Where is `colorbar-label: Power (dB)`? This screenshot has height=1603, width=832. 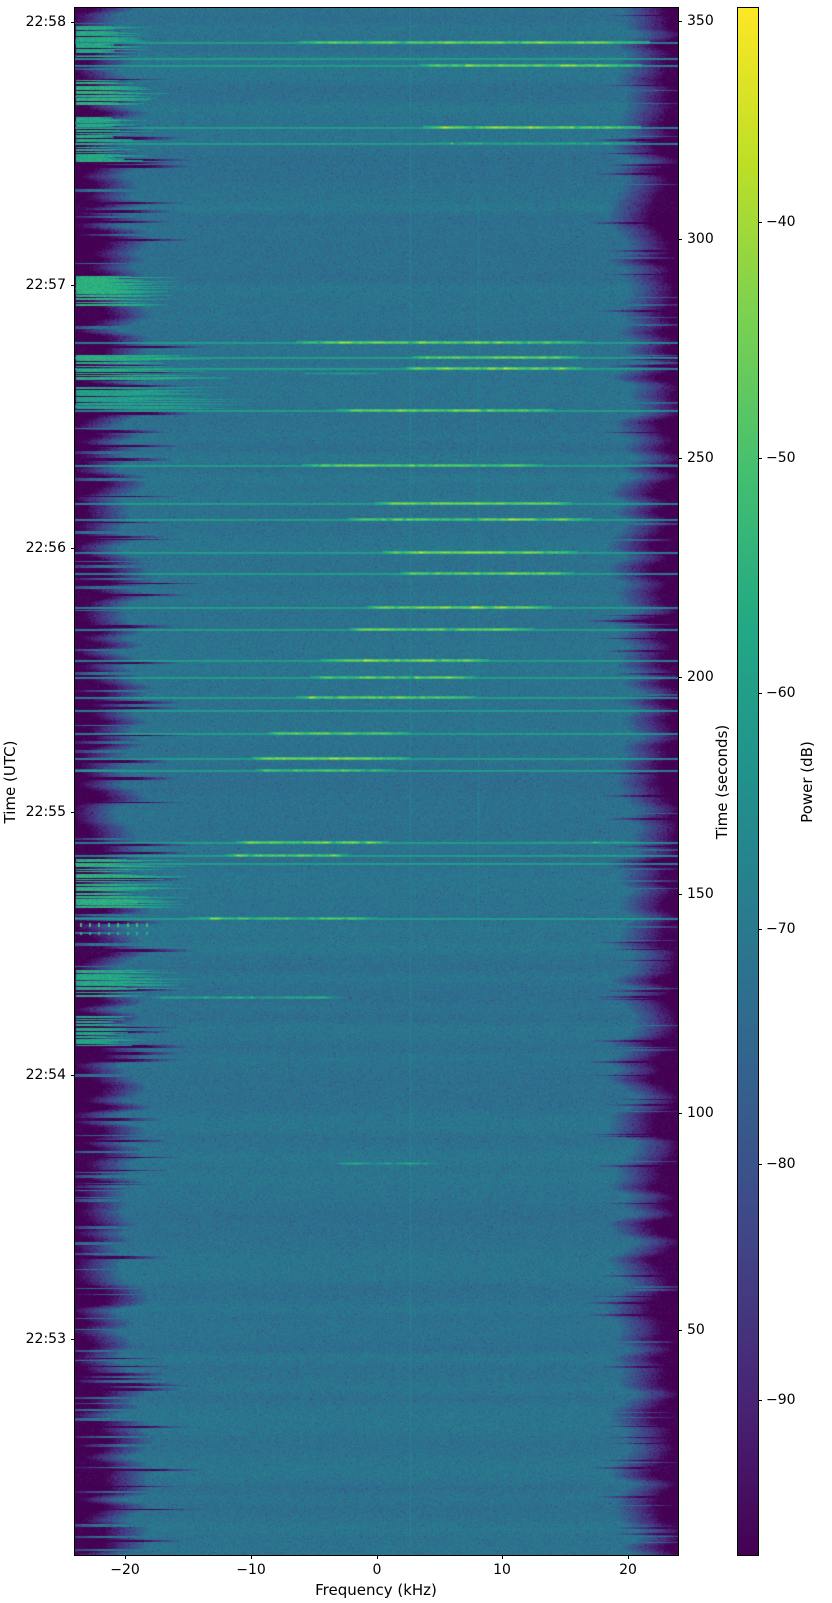 colorbar-label: Power (dB) is located at coordinates (807, 782).